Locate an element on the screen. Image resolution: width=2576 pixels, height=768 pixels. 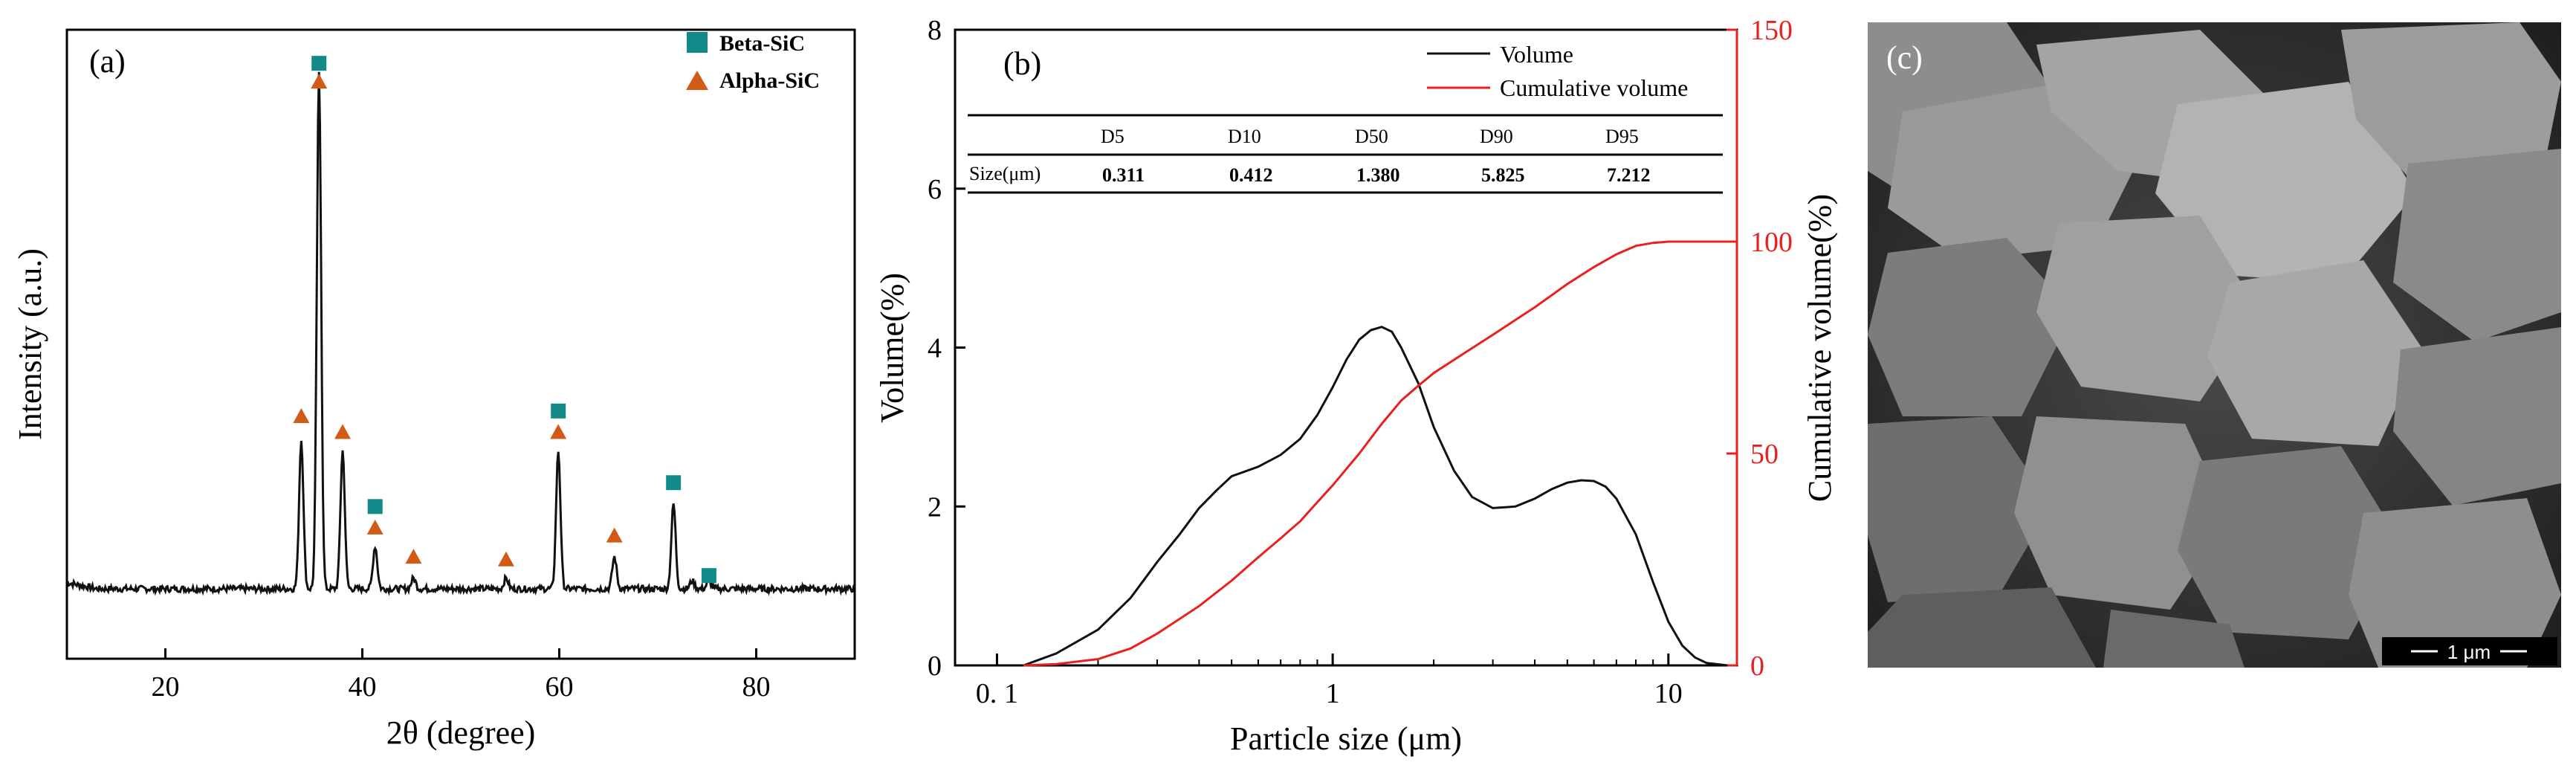
table-header-d50: D50 is located at coordinates (1371, 136).